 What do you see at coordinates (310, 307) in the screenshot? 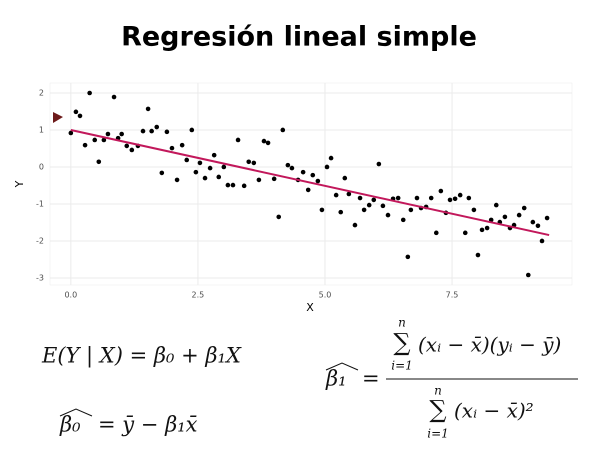
I see `x-axis-label: X` at bounding box center [310, 307].